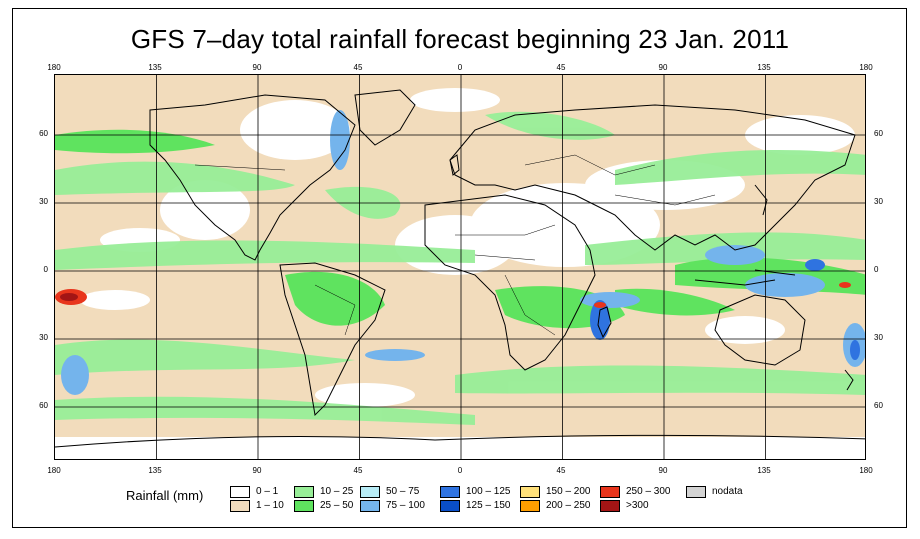  Describe the element at coordinates (568, 491) in the screenshot. I see `legend-label: 150 – 200` at that location.